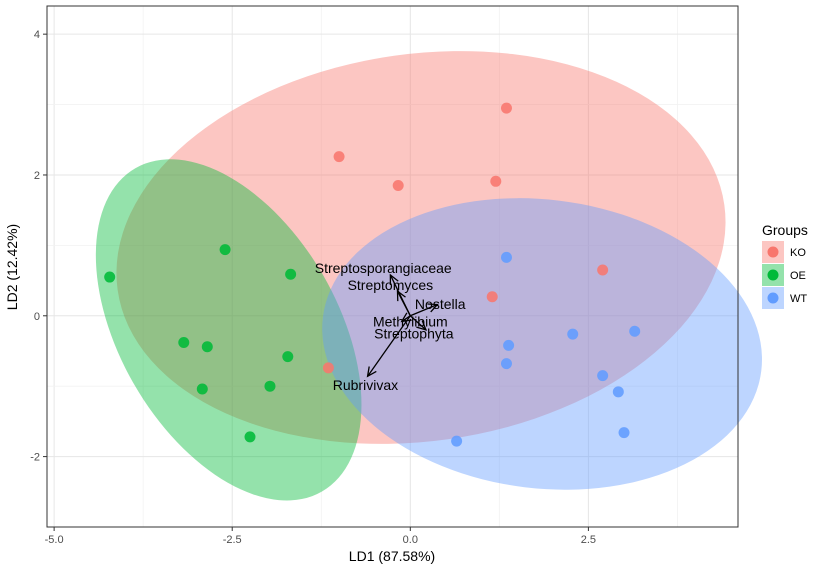 This screenshot has width=826, height=571. What do you see at coordinates (785, 265) in the screenshot?
I see `legend: Groups KO OE WT` at bounding box center [785, 265].